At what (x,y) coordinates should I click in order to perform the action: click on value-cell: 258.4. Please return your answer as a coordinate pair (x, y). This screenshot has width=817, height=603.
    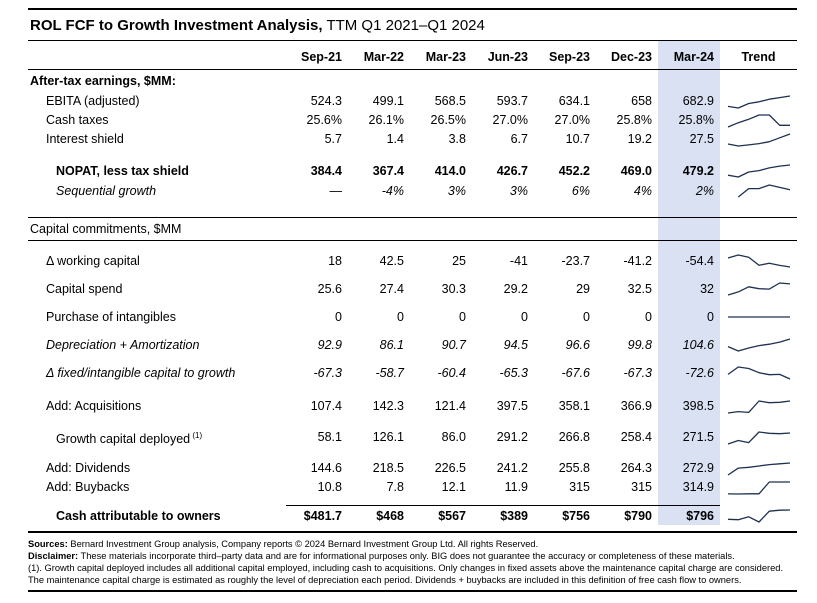
    Looking at the image, I should click on (636, 437).